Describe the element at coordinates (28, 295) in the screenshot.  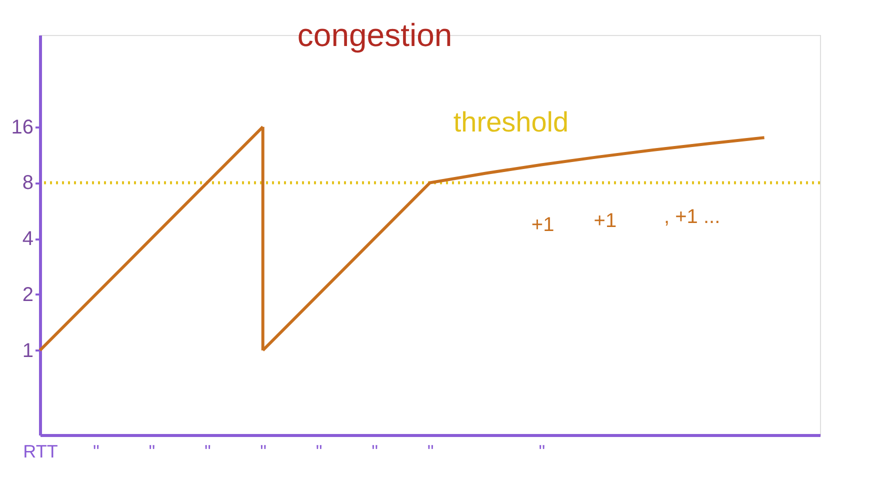
I see `y-tick-label: 2` at that location.